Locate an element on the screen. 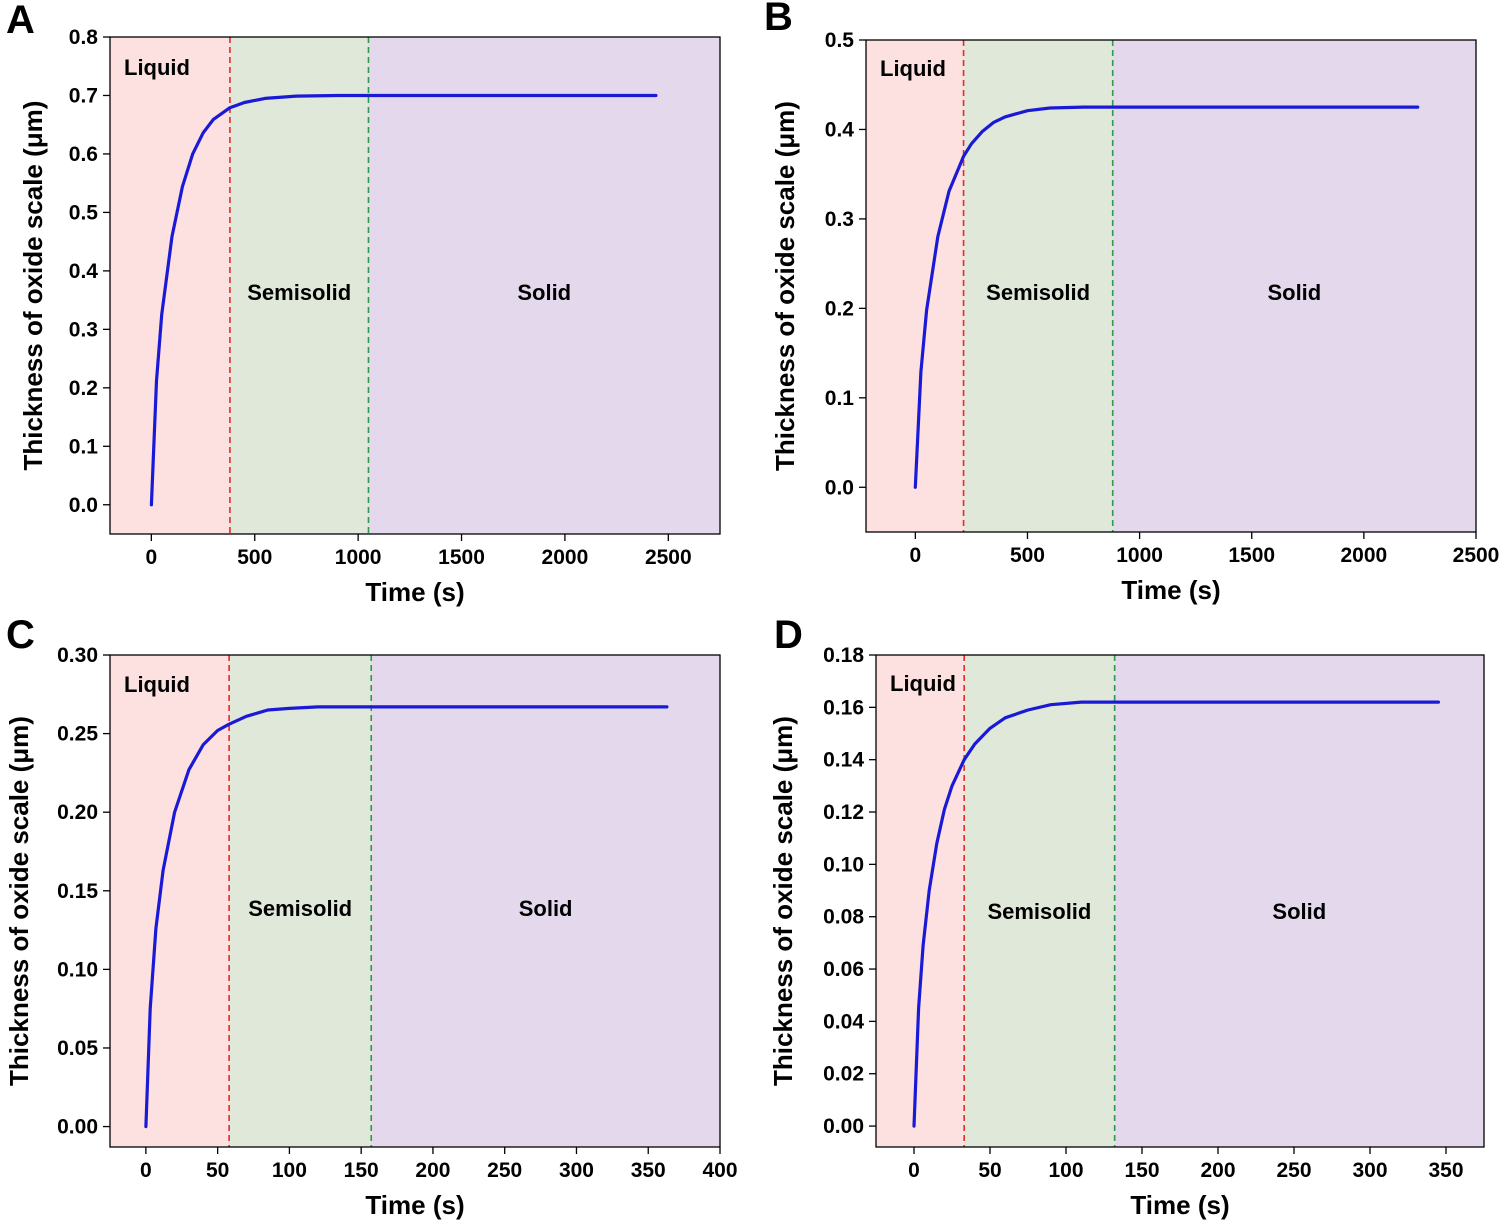 The image size is (1504, 1231). y-tick-label: 0.25 is located at coordinates (77, 734).